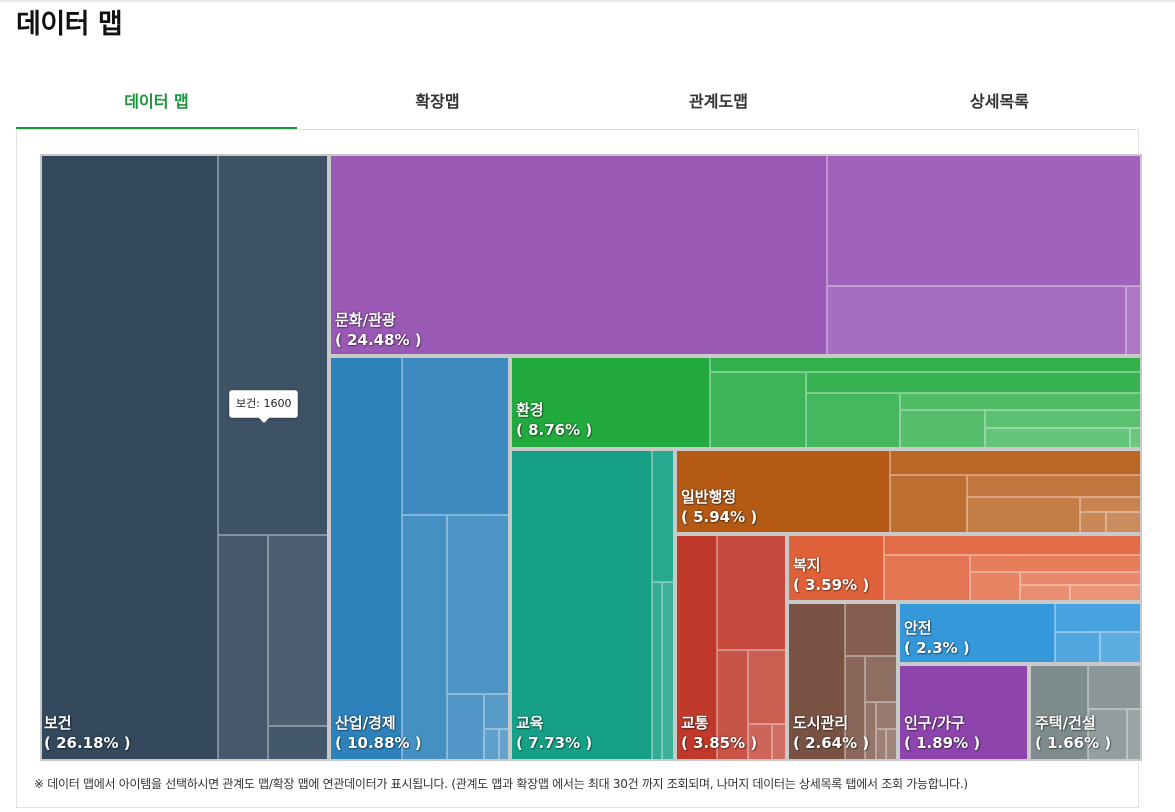 This screenshot has height=812, width=1175. What do you see at coordinates (578, 104) in the screenshot?
I see `tab-bar: 데이터 맵 확장맵 관계도맵 상세목록` at bounding box center [578, 104].